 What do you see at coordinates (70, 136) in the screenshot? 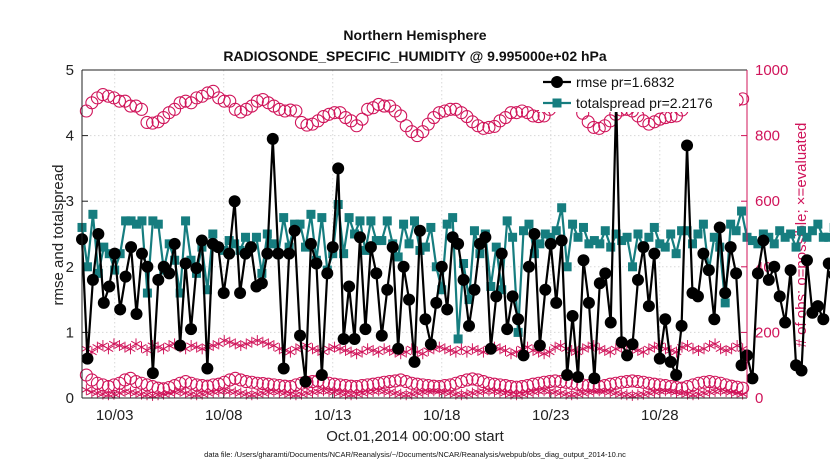
I see `y-tick-label: 4` at bounding box center [70, 136].